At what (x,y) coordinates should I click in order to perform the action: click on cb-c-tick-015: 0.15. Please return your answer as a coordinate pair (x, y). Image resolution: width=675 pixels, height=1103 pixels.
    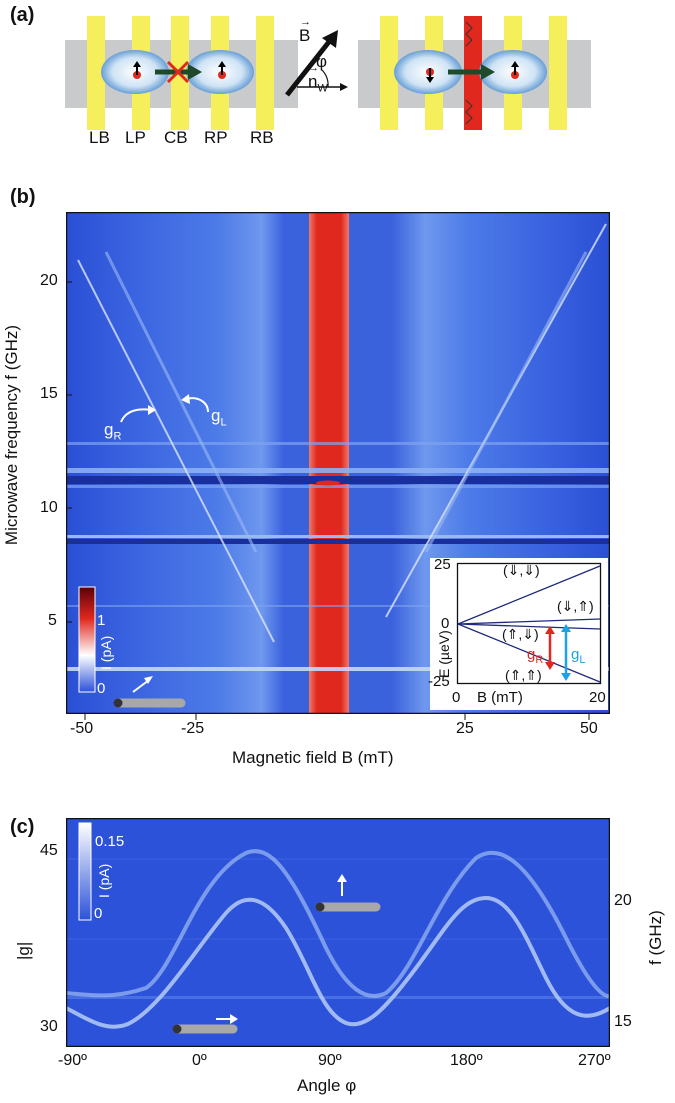
    Looking at the image, I should click on (110, 841).